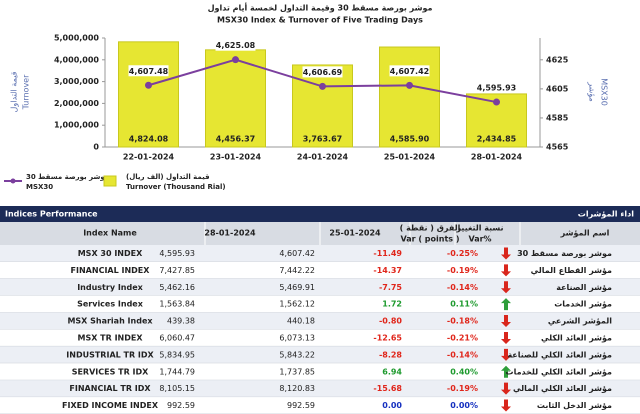  Describe the element at coordinates (497, 139) in the screenshot. I see `bar-value-label: 2,434.85` at that location.